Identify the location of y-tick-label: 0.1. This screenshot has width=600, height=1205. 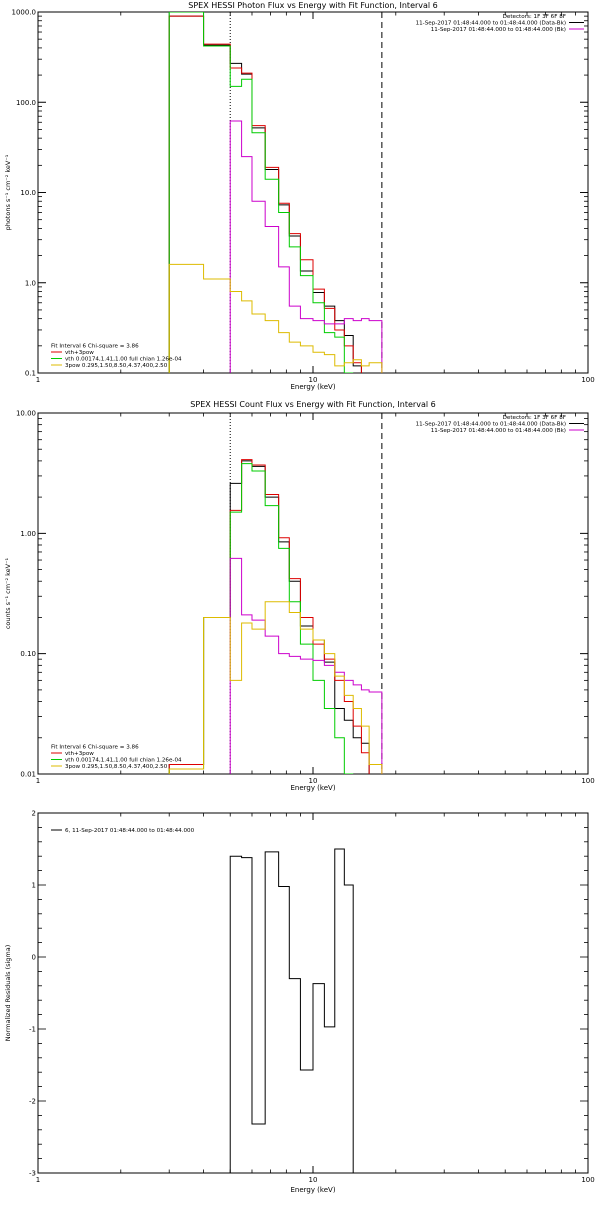
(30, 374).